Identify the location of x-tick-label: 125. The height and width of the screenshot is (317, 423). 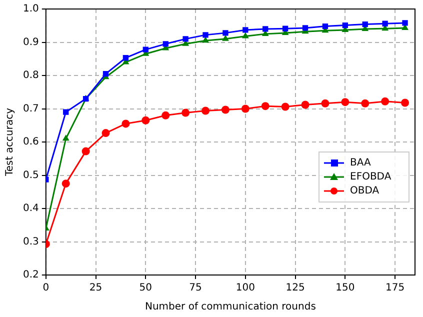
(295, 288).